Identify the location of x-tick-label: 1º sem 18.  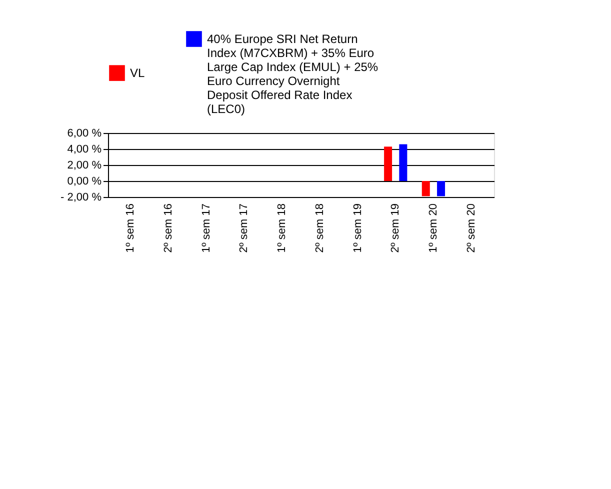
(282, 228).